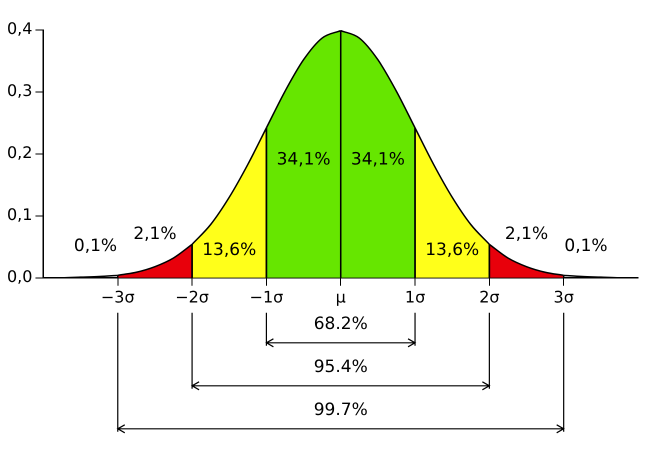 The height and width of the screenshot is (461, 650). What do you see at coordinates (117, 297) in the screenshot?
I see `x-tick-label: −3σ` at bounding box center [117, 297].